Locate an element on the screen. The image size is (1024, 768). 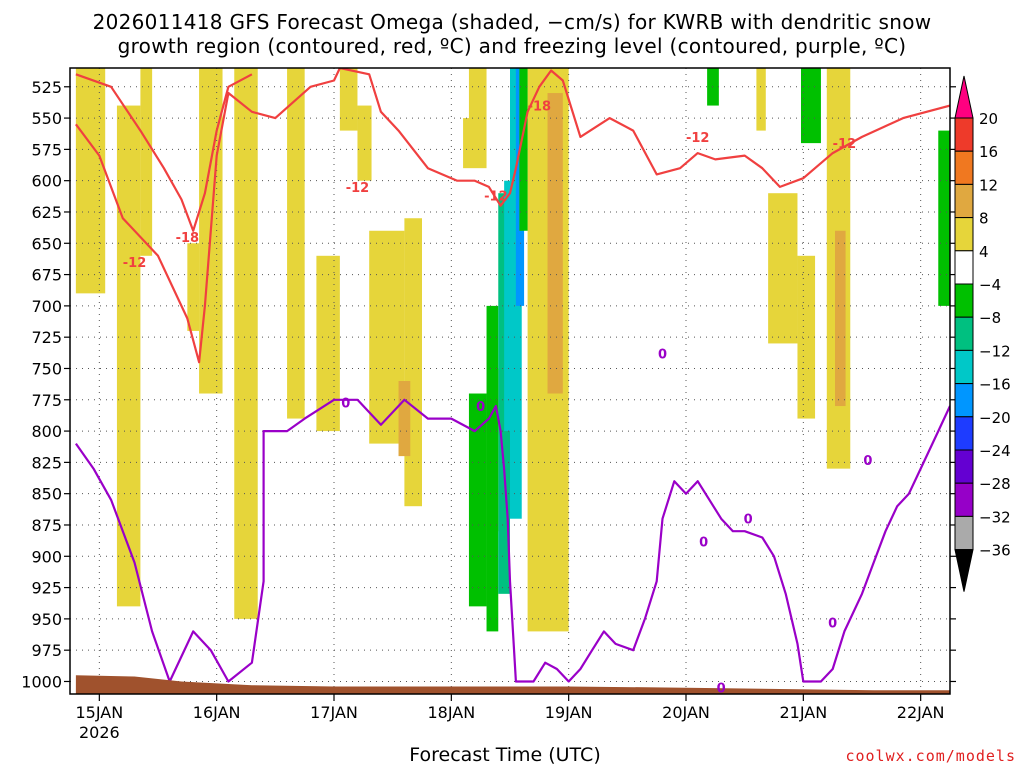
x-axis-label: Forecast Time (UTC) is located at coordinates (505, 755).